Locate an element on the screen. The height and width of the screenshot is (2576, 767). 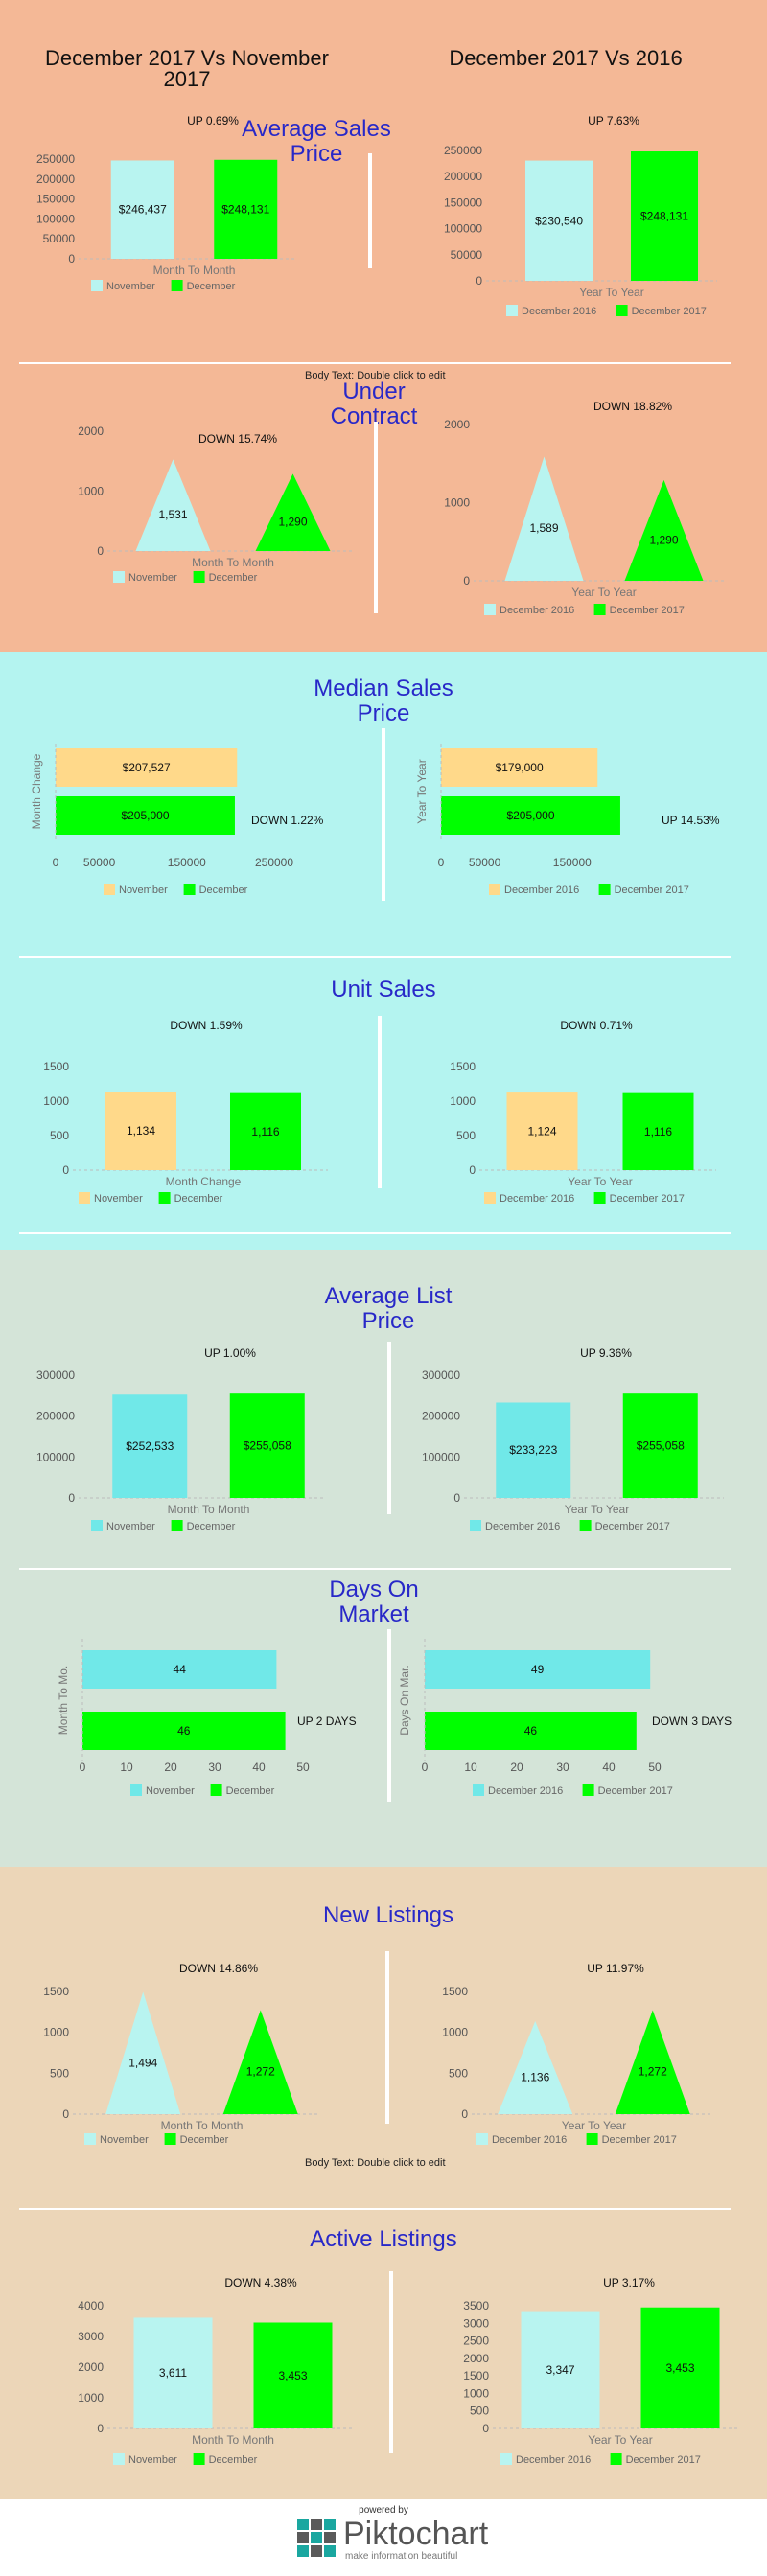
piktochart-logo-icon is located at coordinates (317, 2537).